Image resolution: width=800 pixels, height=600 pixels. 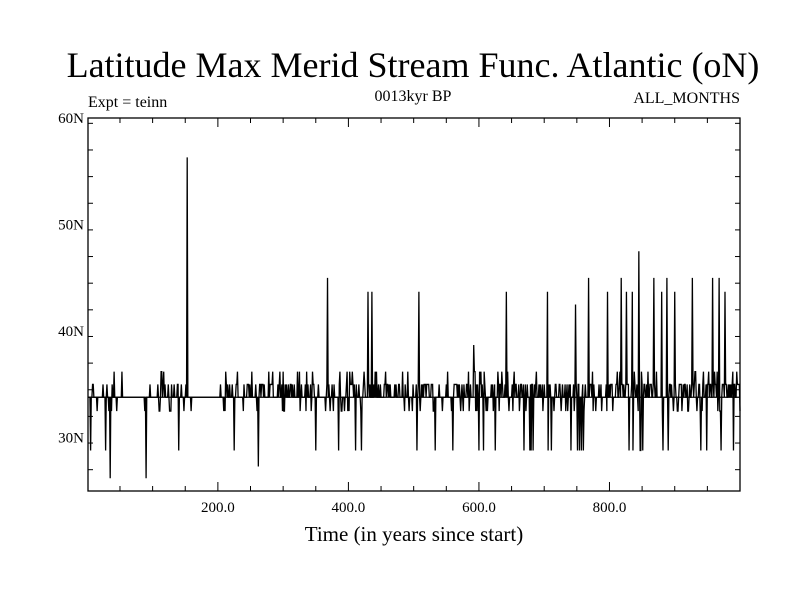 I want to click on y-tick-label: 30N, so click(x=71, y=439).